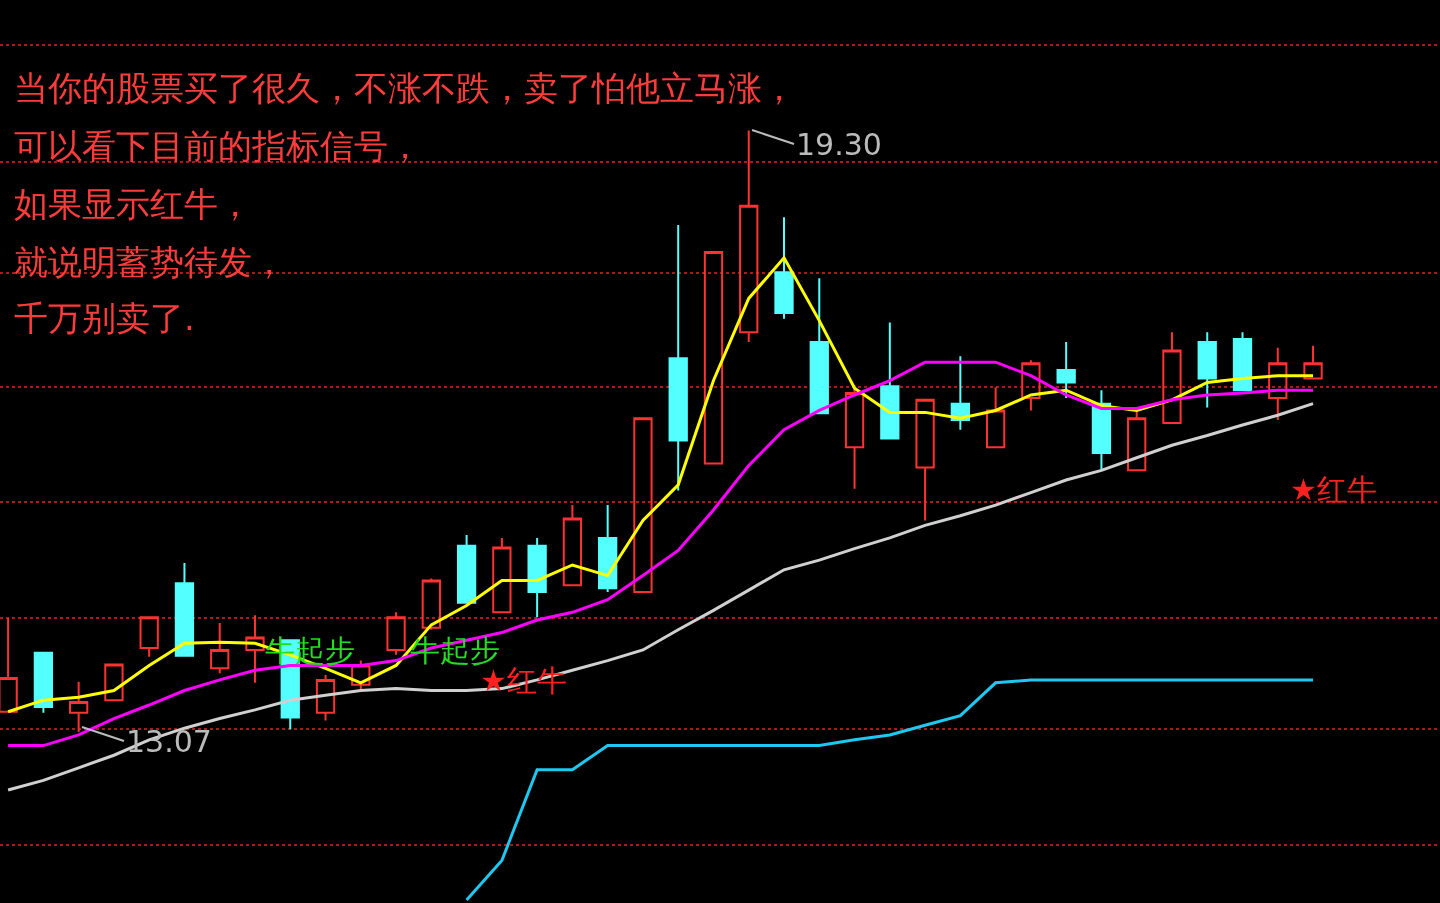 Image resolution: width=1440 pixels, height=903 pixels. Describe the element at coordinates (104, 318) in the screenshot. I see `annotation: 千万别卖了.` at that location.